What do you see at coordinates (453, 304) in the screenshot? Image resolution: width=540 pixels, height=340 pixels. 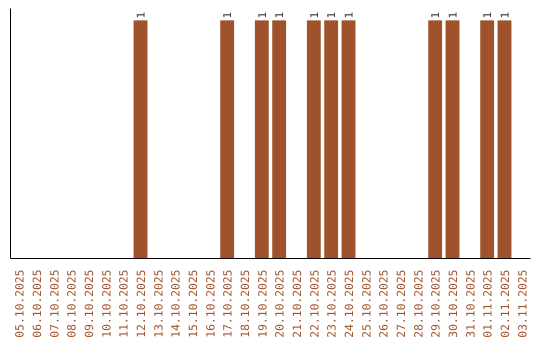 I see `x-tick-label: 30.10.2025` at bounding box center [453, 304].